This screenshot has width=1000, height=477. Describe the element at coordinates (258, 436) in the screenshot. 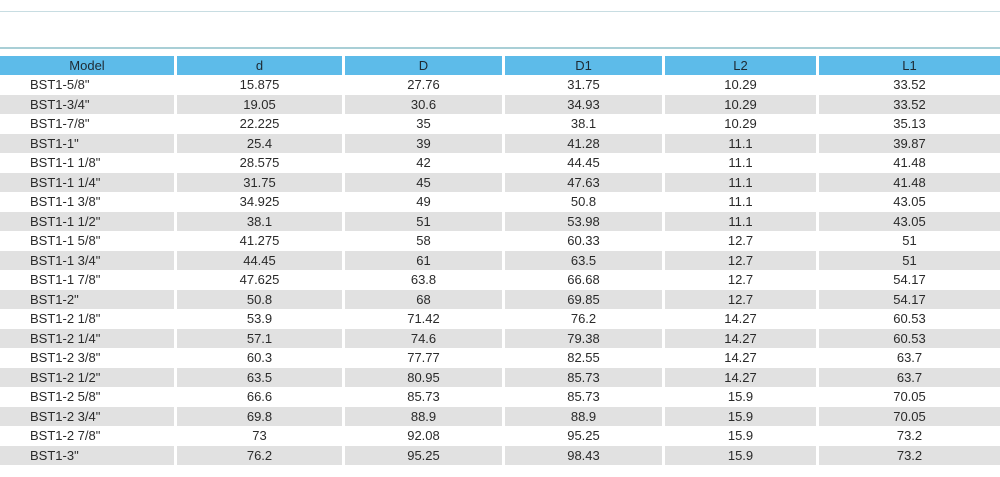

I see `cell-d: 73` at that location.